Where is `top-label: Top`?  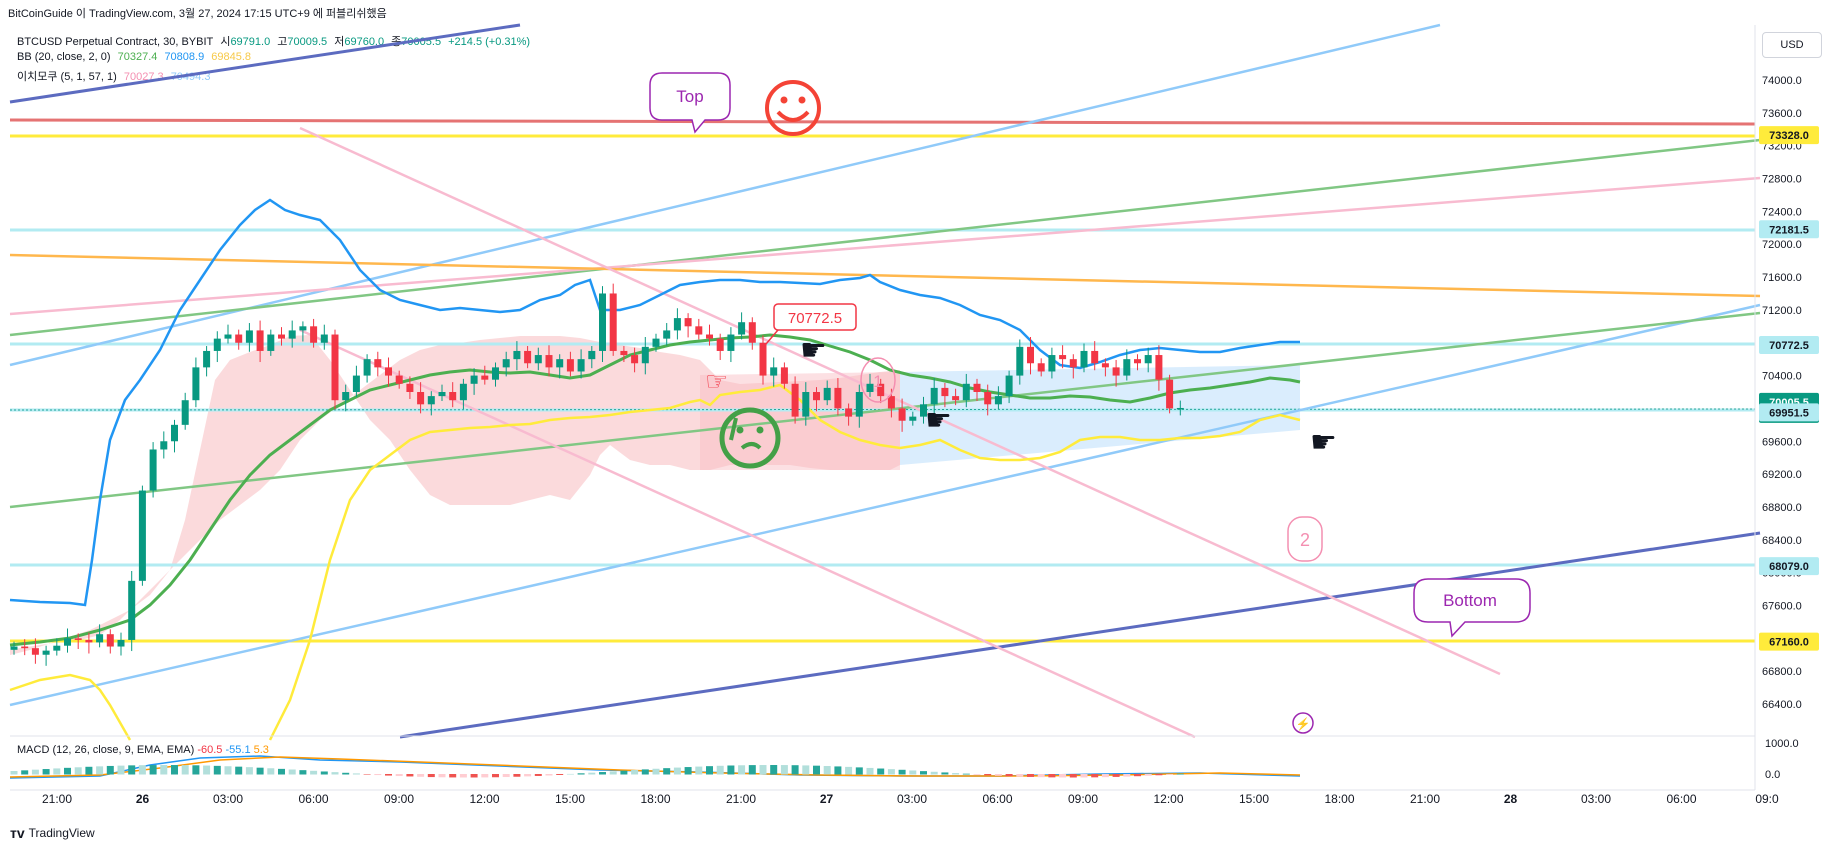
top-label: Top is located at coordinates (689, 96).